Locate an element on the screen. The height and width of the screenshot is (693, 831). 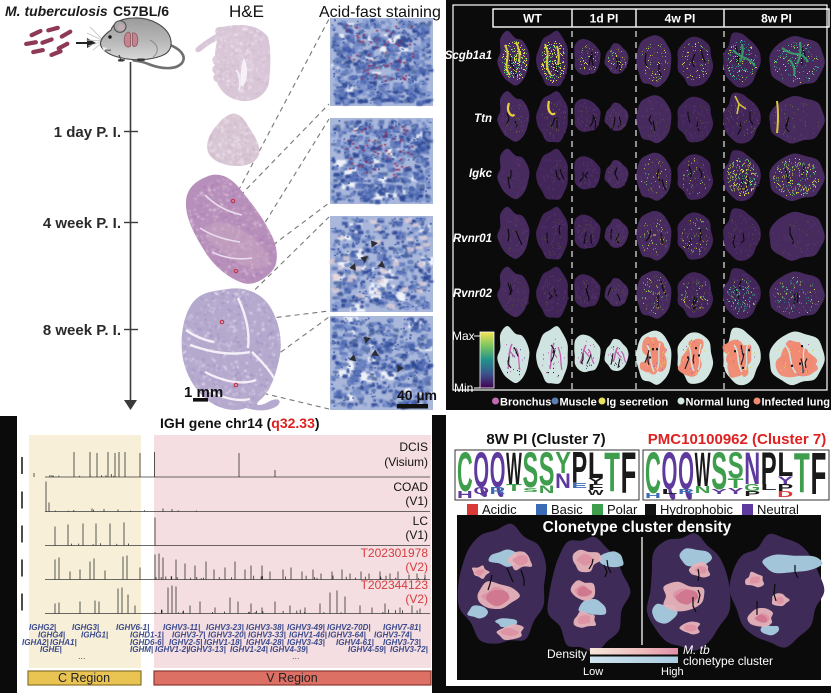
svg-text: (V1) is located at coordinates (416, 501).